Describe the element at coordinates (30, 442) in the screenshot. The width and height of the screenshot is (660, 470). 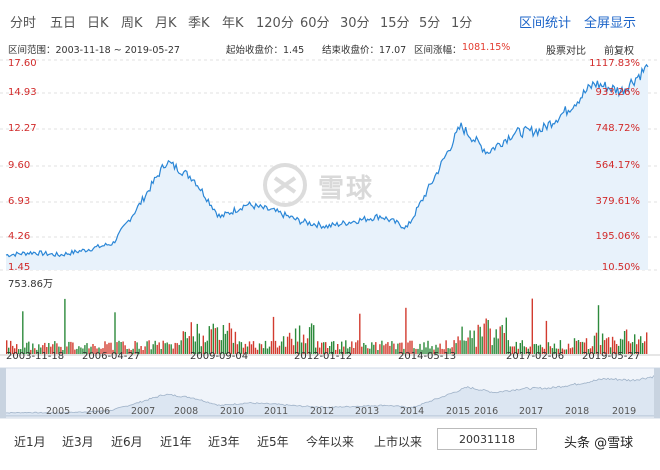
I see `range-1-month-button: 近1月` at that location.